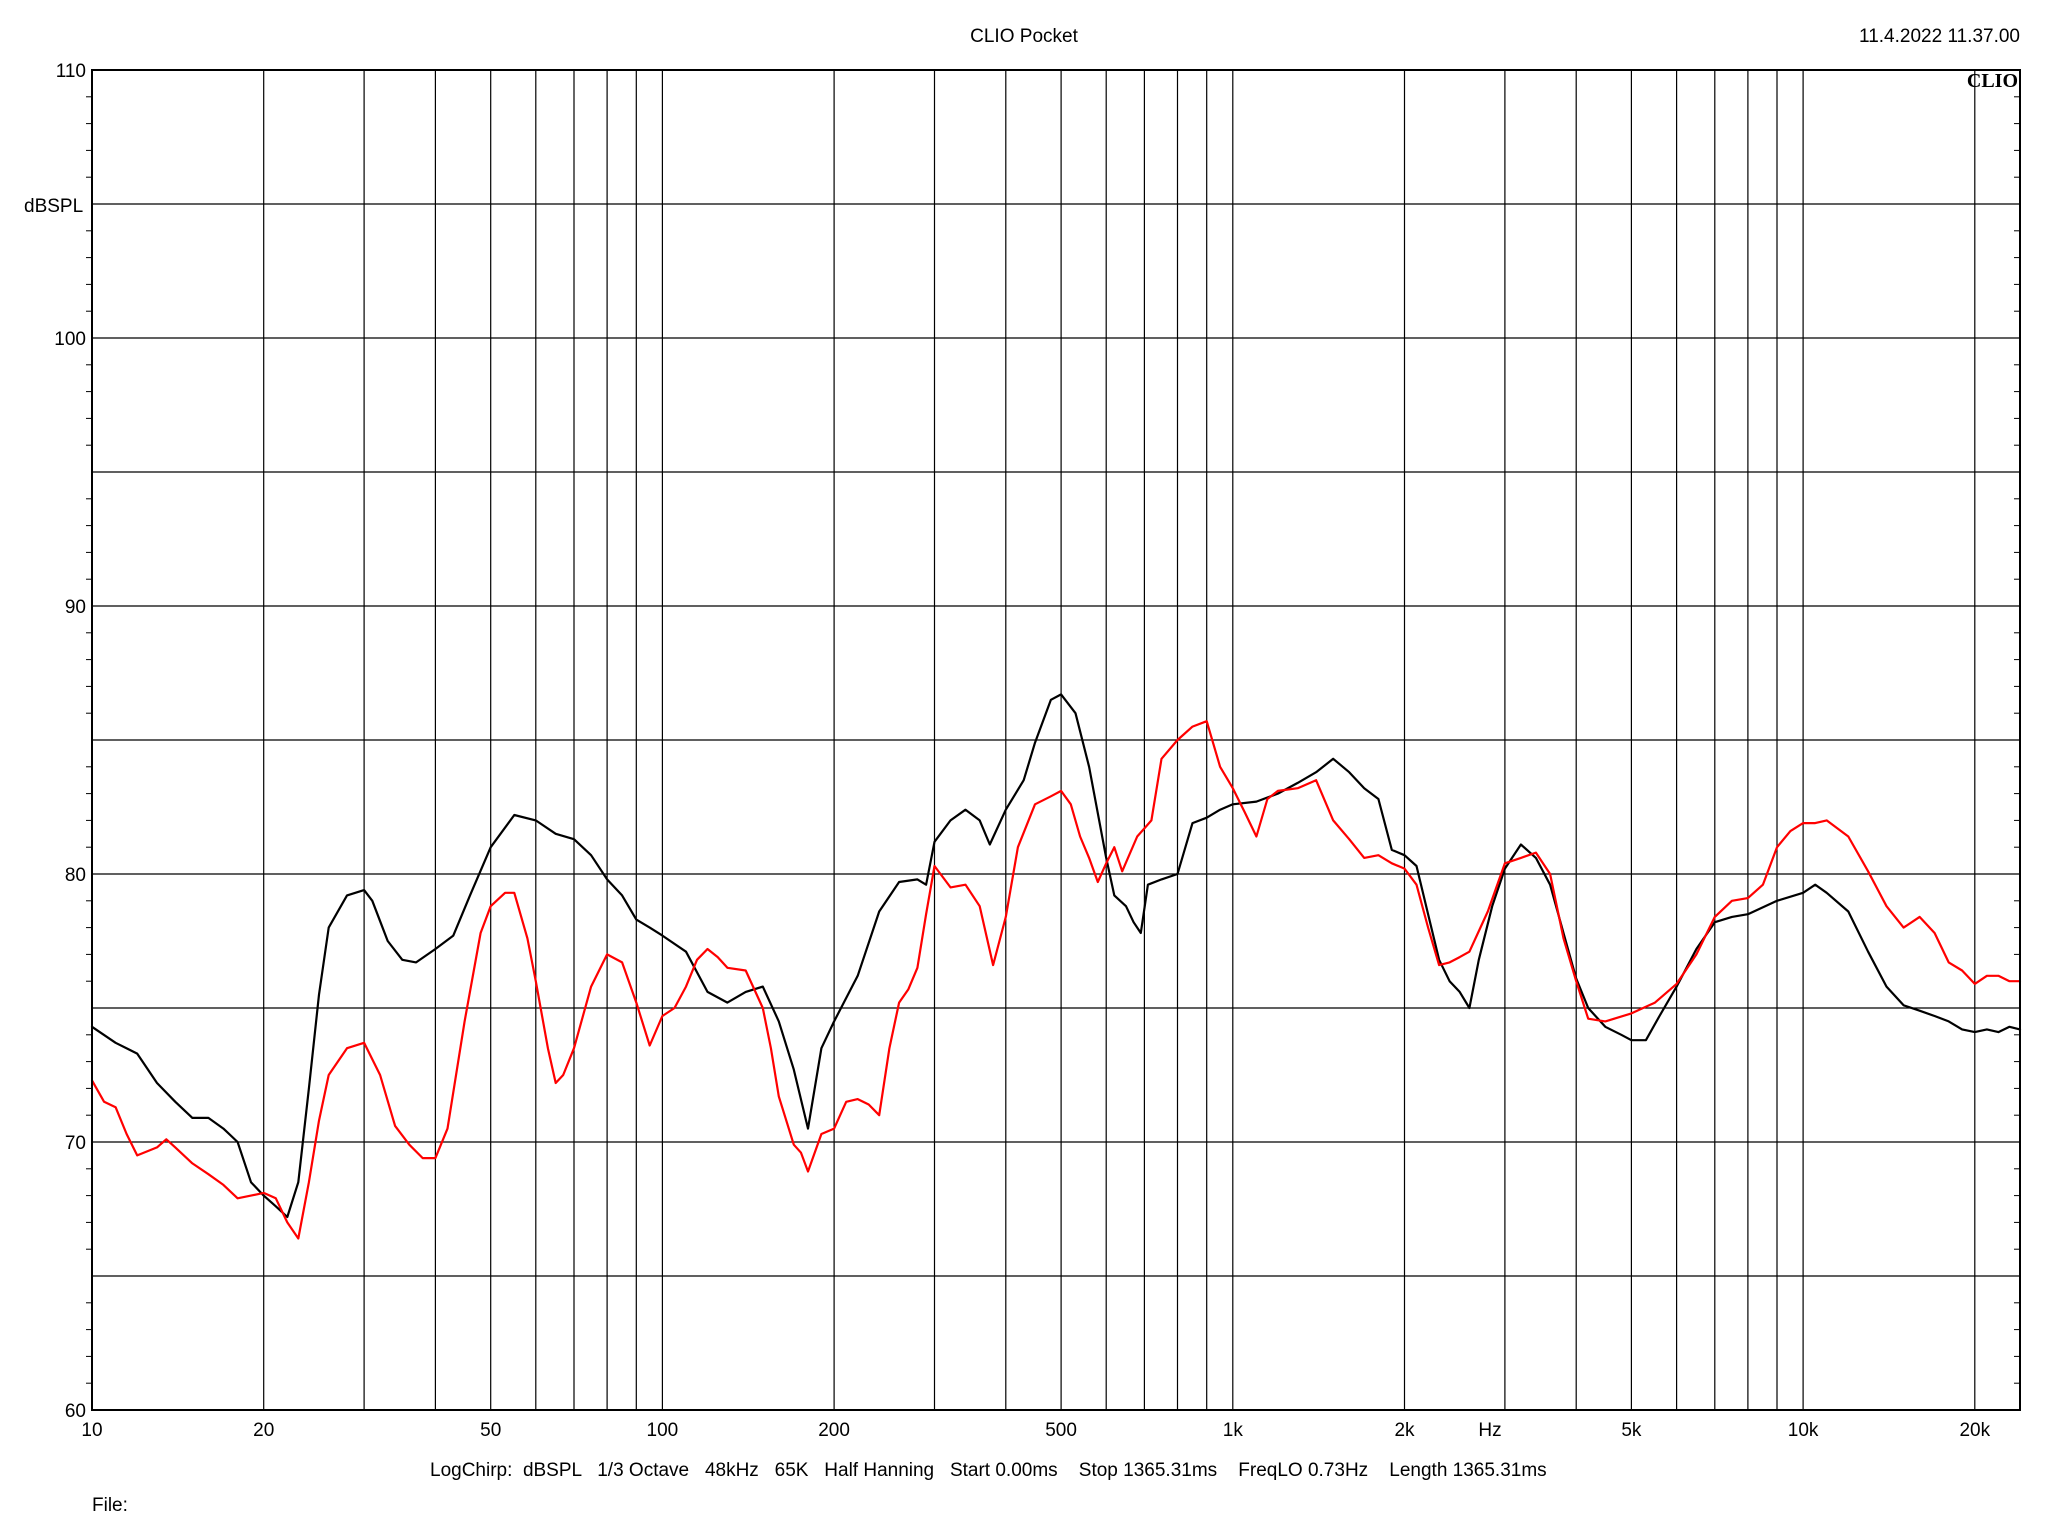 The width and height of the screenshot is (2048, 1536). Describe the element at coordinates (1404, 1430) in the screenshot. I see `x-tick-label: 2k` at that location.